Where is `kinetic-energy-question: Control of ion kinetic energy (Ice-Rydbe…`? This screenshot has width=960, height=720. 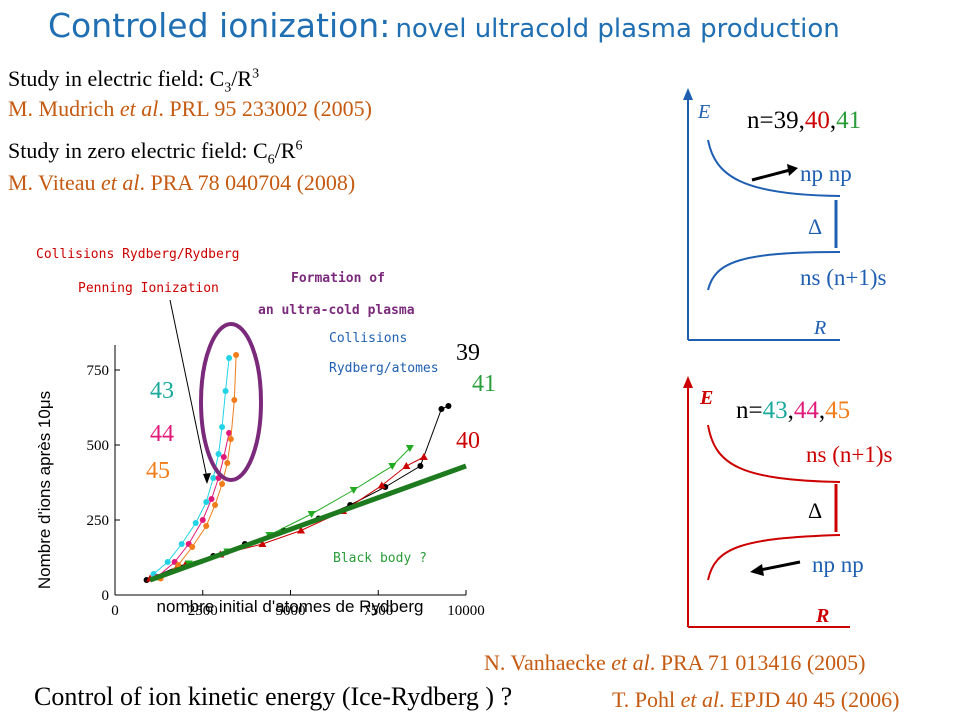 kinetic-energy-question: Control of ion kinetic energy (Ice-Rydbe… is located at coordinates (273, 696).